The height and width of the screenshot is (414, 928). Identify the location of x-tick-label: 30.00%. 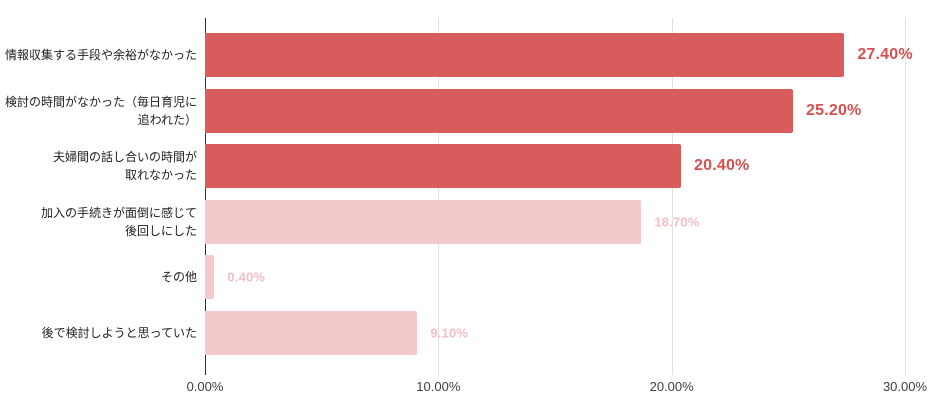
(905, 386).